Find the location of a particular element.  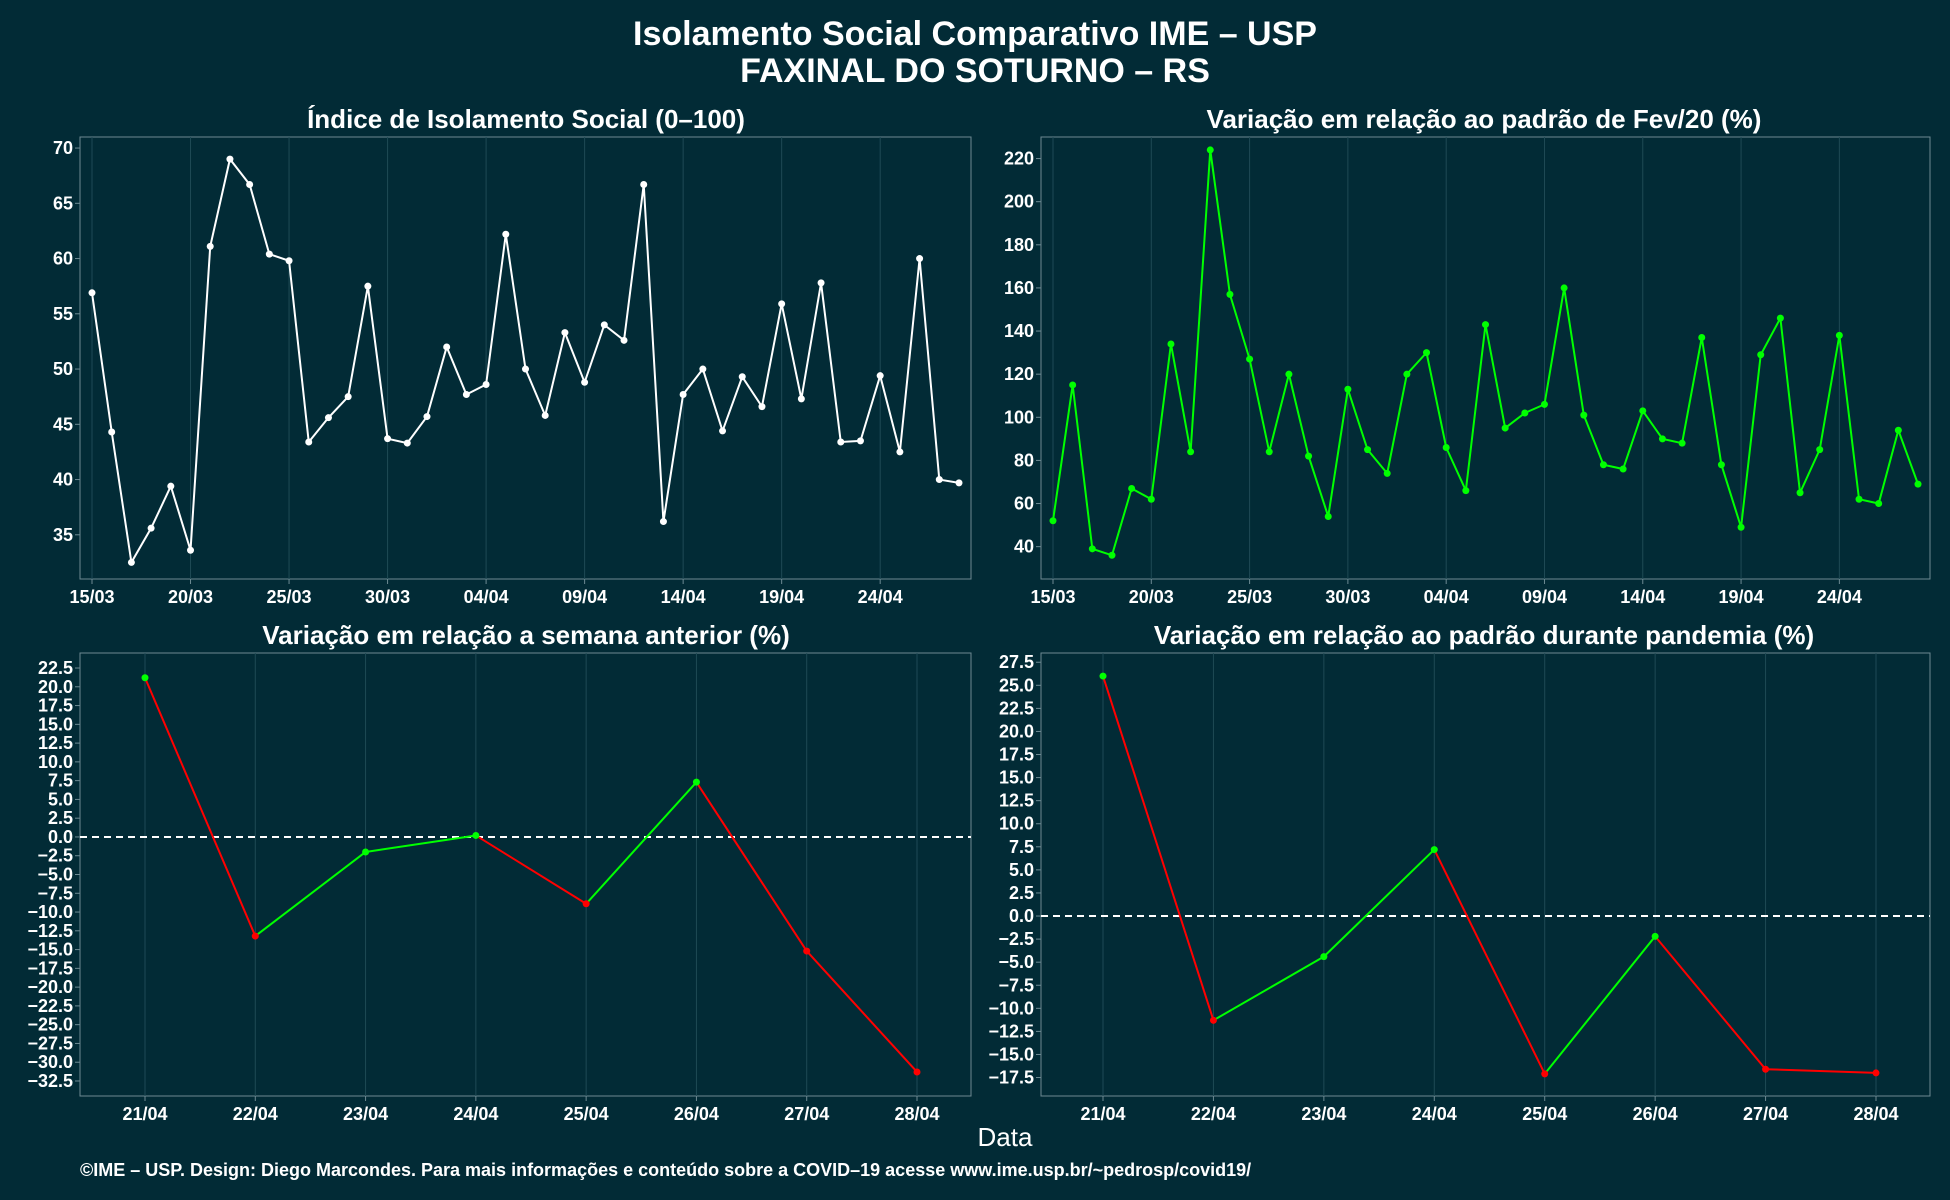

y-tick-label: 60 is located at coordinates (1024, 504).